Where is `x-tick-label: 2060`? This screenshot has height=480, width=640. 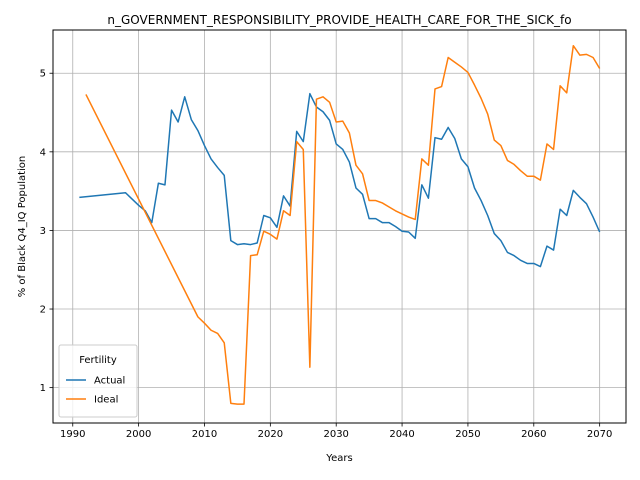 x-tick-label: 2060 is located at coordinates (533, 434).